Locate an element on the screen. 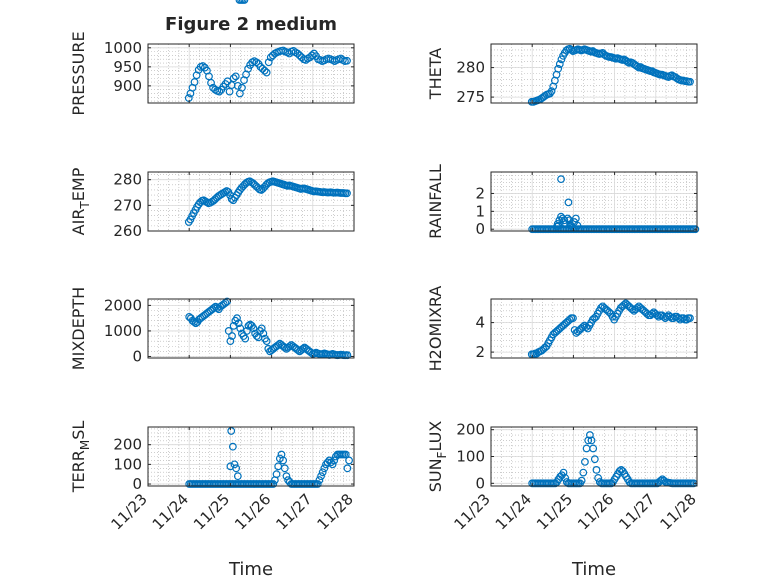  panel-air-temp: 260 270 280 AIRTEMP is located at coordinates (212, 203).